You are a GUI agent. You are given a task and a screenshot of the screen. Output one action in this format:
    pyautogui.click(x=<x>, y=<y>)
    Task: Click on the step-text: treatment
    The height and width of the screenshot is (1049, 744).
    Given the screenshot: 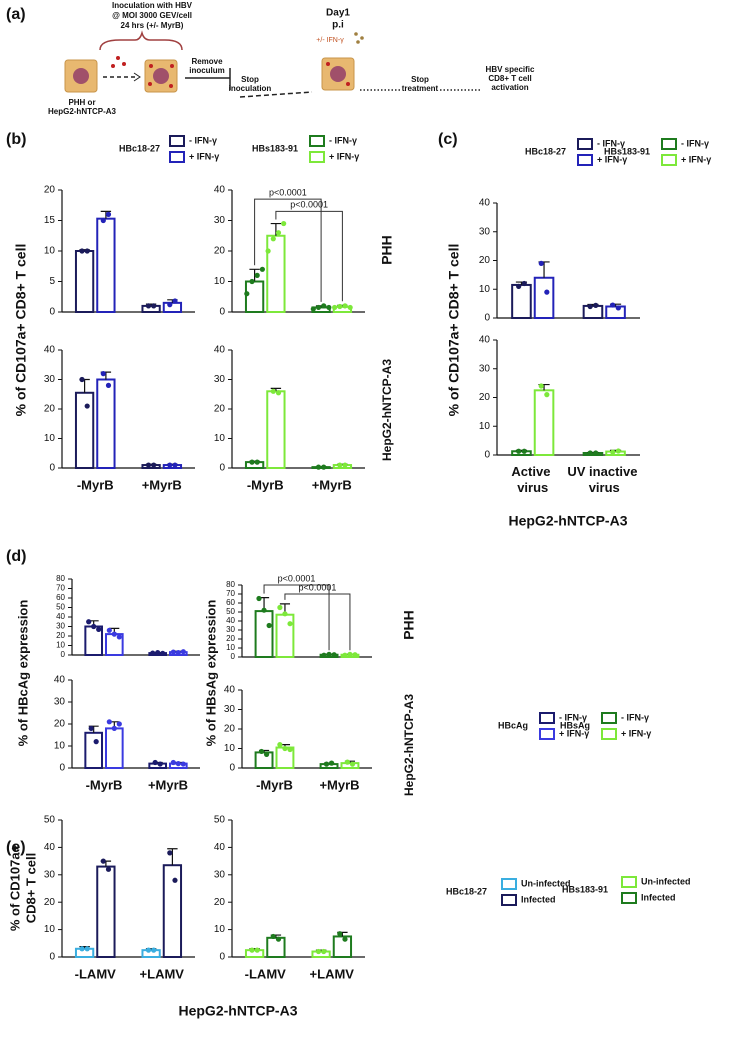 What is the action you would take?
    pyautogui.click(x=420, y=88)
    